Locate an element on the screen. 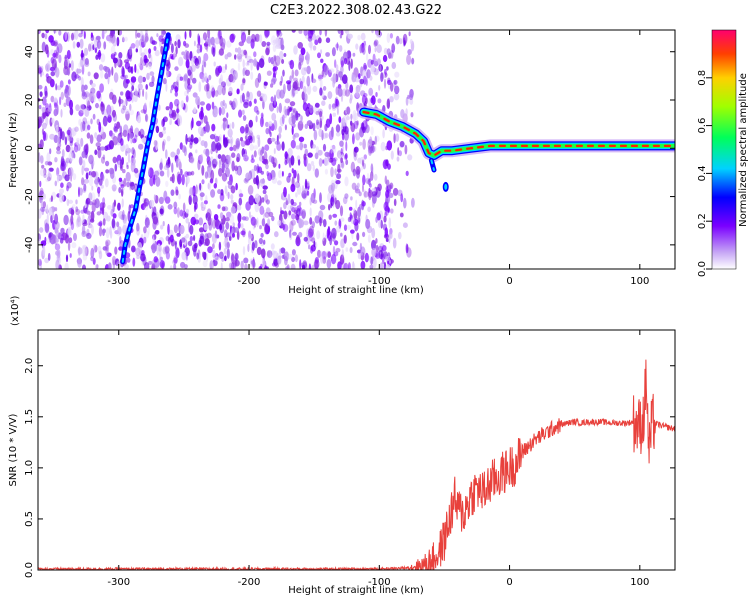  x-tick-label: -200 is located at coordinates (249, 582).